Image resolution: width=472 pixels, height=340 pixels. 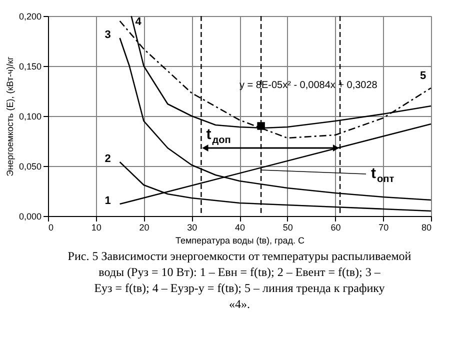 What do you see at coordinates (107, 159) in the screenshot?
I see `series-label: 2` at bounding box center [107, 159].